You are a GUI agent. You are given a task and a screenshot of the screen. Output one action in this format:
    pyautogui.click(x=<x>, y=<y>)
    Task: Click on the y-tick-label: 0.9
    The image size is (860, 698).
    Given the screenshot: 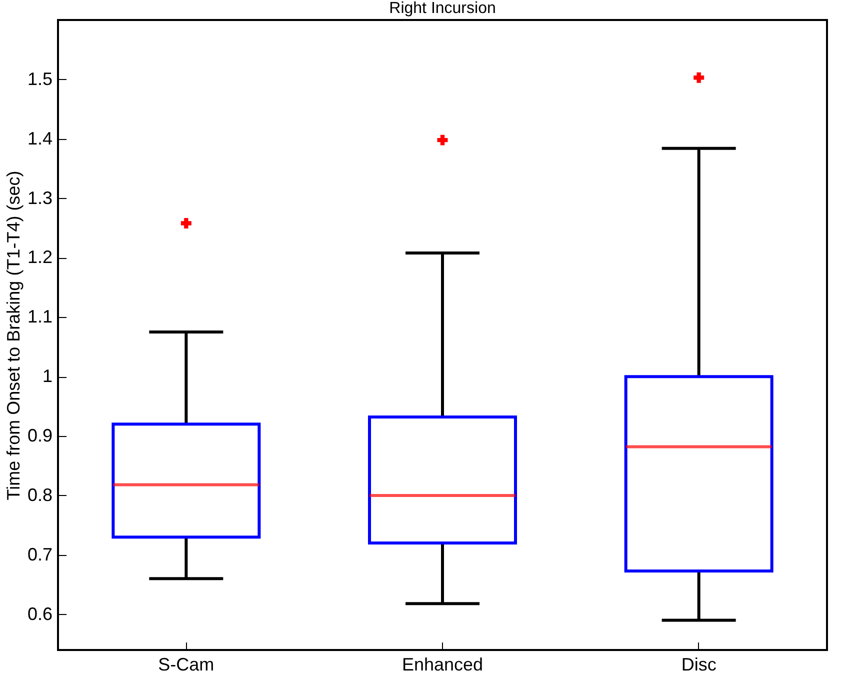 What is the action you would take?
    pyautogui.click(x=39, y=436)
    